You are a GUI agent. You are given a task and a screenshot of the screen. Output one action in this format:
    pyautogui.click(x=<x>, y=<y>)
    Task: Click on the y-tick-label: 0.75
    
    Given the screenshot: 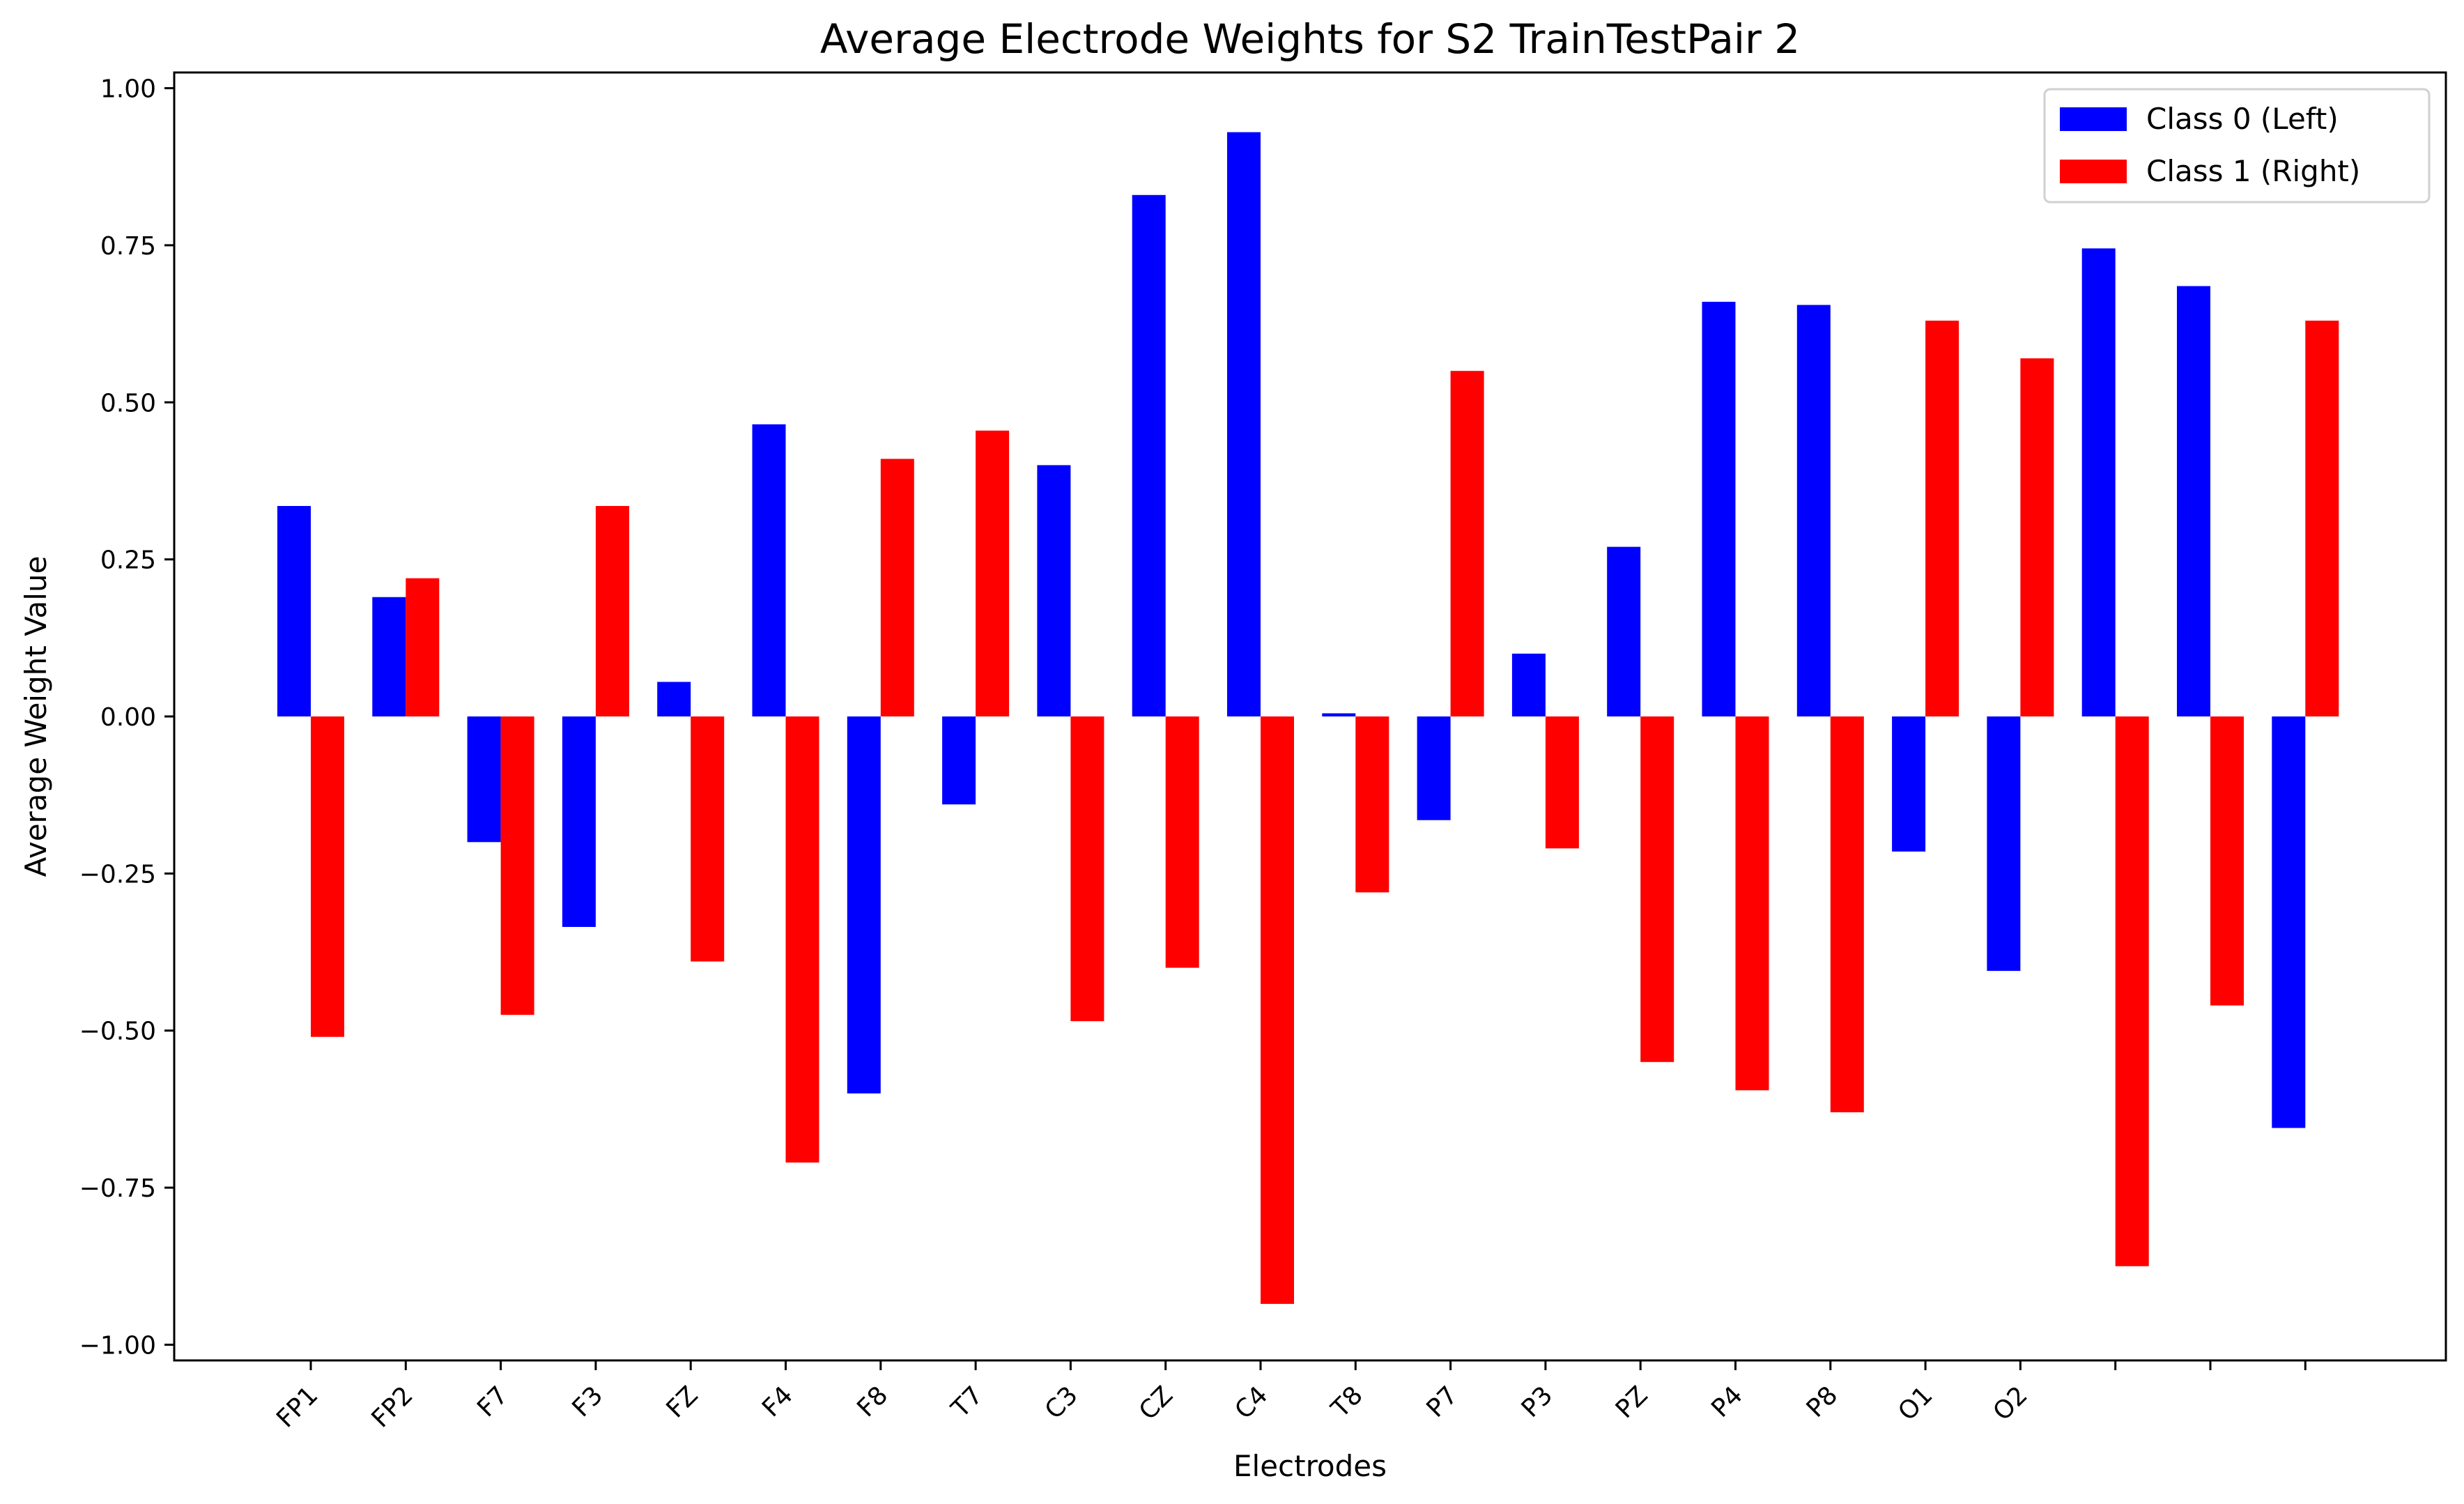 What is the action you would take?
    pyautogui.click(x=128, y=247)
    